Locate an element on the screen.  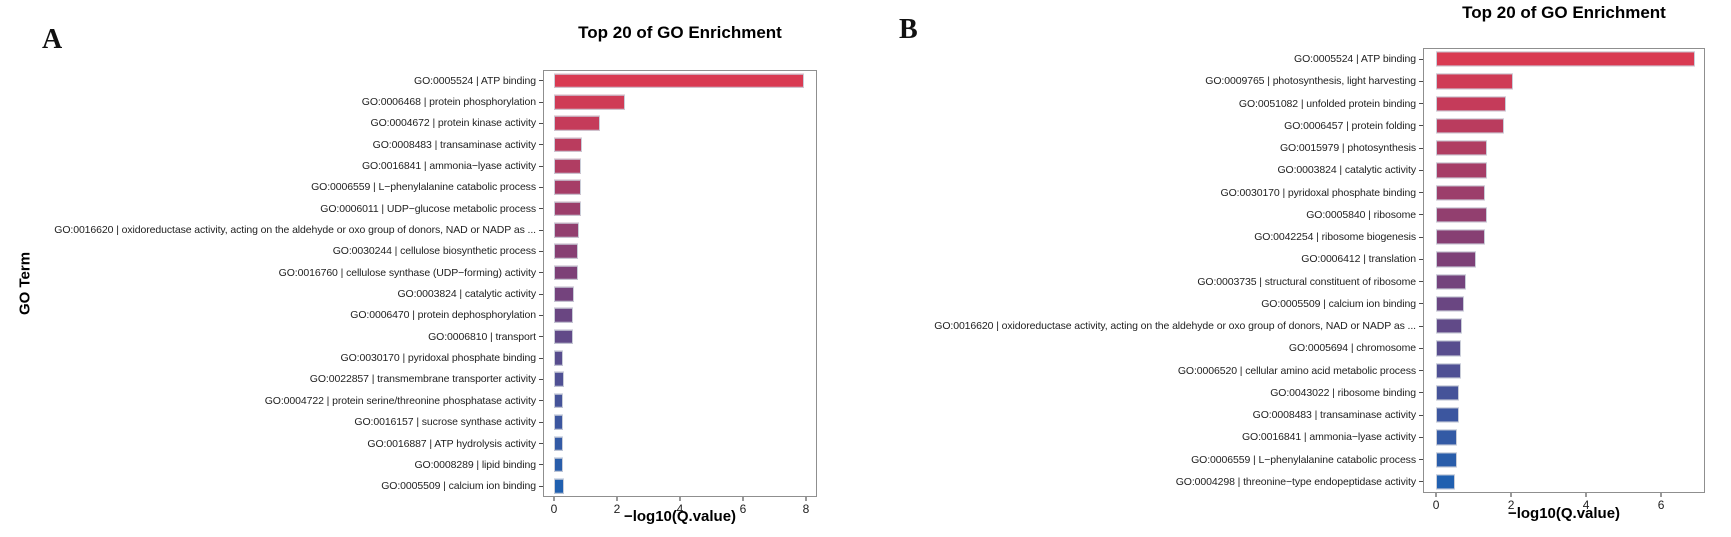
y-tick-label-row: GO:0042254 | ribosome biogenesis is located at coordinates (1143, 237).